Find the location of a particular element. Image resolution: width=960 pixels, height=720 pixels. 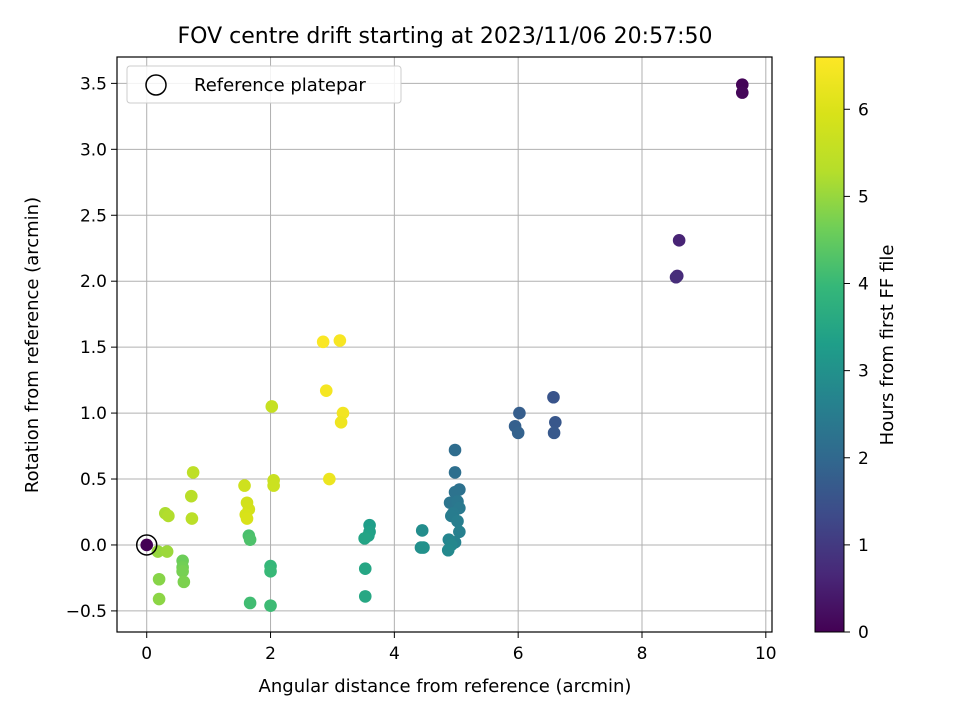

x-axis-ticks: 0 2 4 6 8 10 is located at coordinates (459, 648).